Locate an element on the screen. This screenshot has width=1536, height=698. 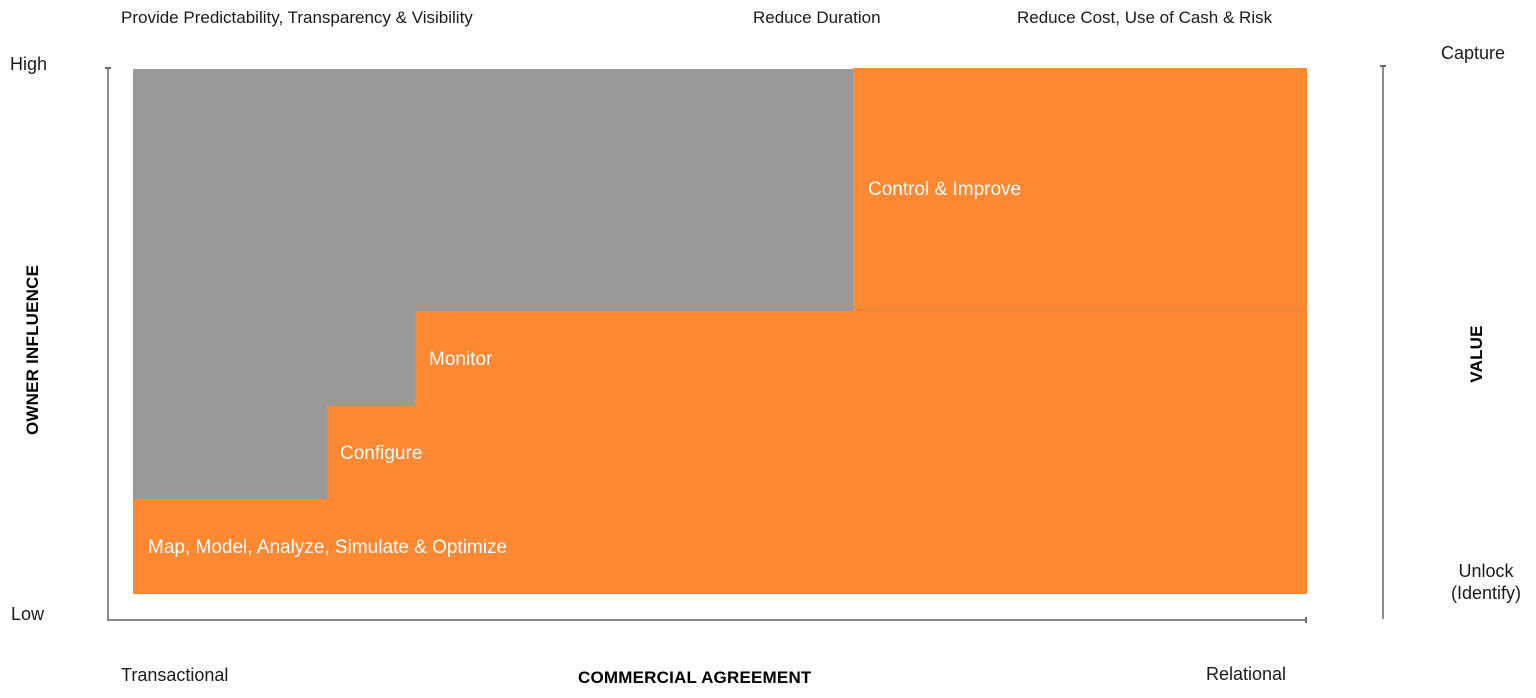
stage-map-model: Map, Model, Analyze, Simulate & Optimize is located at coordinates (720, 546).